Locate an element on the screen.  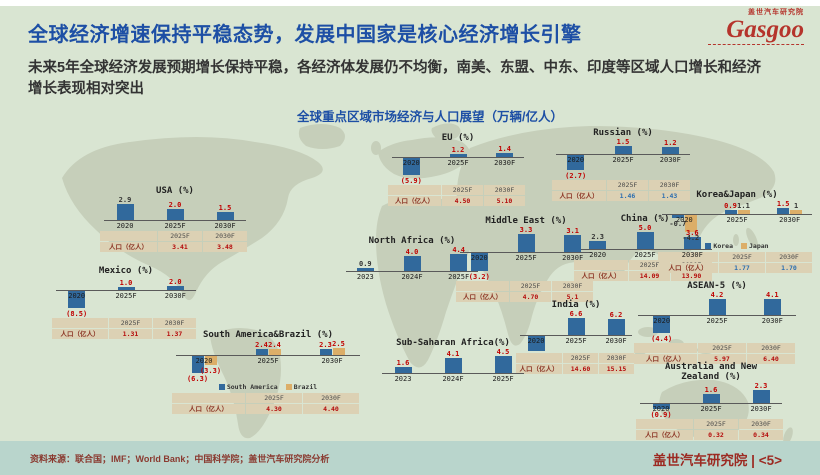
population-table: 2025F 2030F 人口（亿人） 5.97 6.40 is located at coordinates (717, 353).